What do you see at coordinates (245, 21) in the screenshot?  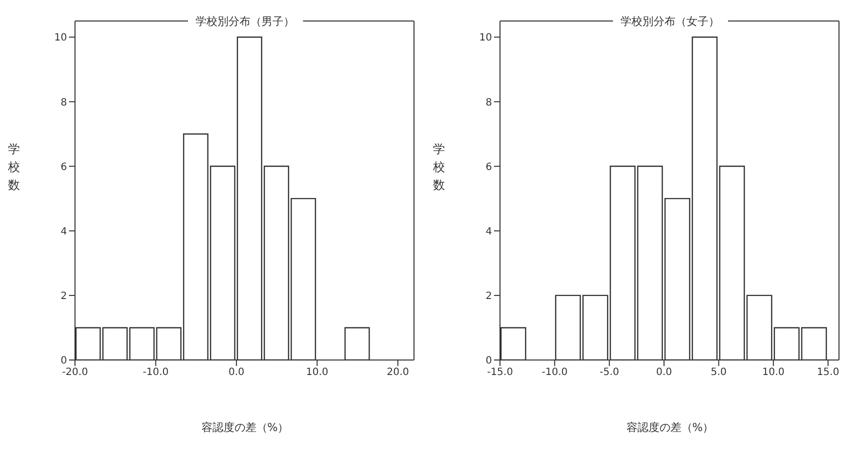 I see `chart-title: 学校別分布（男子）` at bounding box center [245, 21].